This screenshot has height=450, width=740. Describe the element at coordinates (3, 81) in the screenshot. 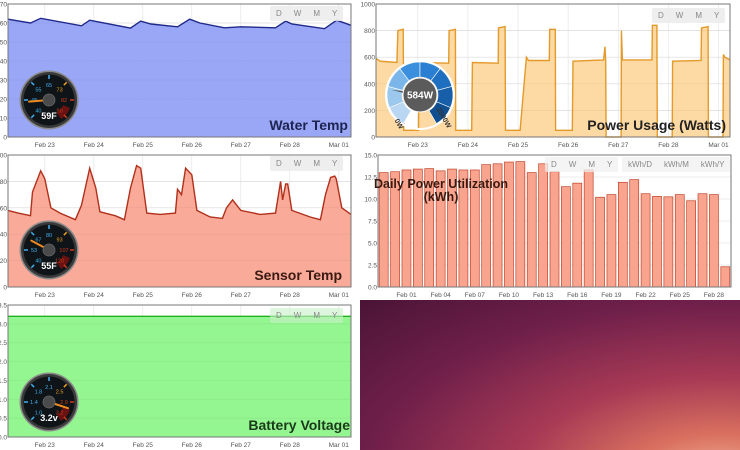

I see `y-tick-label: 30` at that location.